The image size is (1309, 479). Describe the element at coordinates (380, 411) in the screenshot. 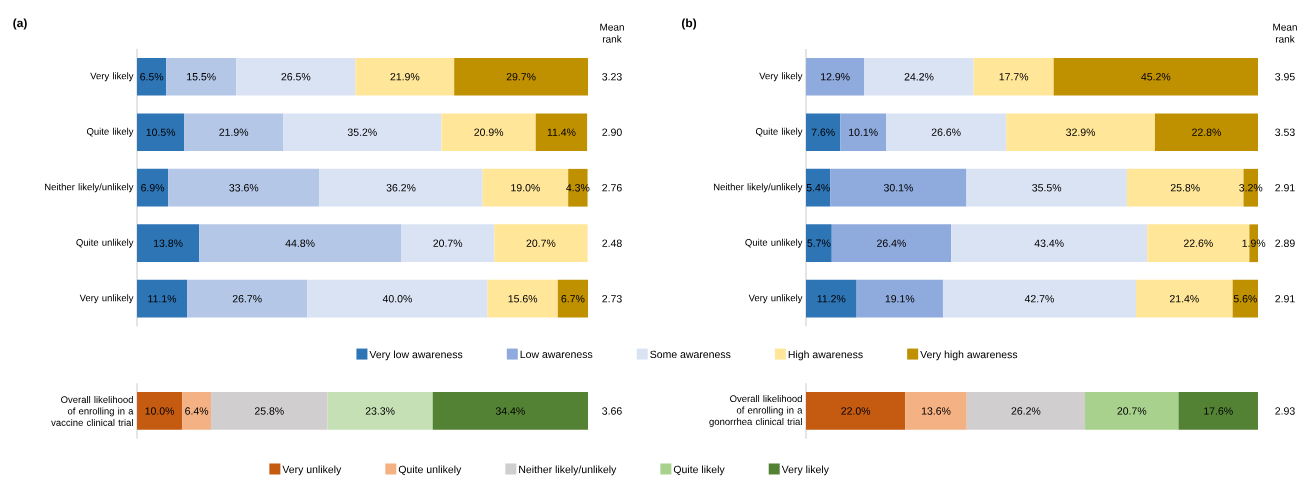

I see `data-label: 23.3%` at that location.